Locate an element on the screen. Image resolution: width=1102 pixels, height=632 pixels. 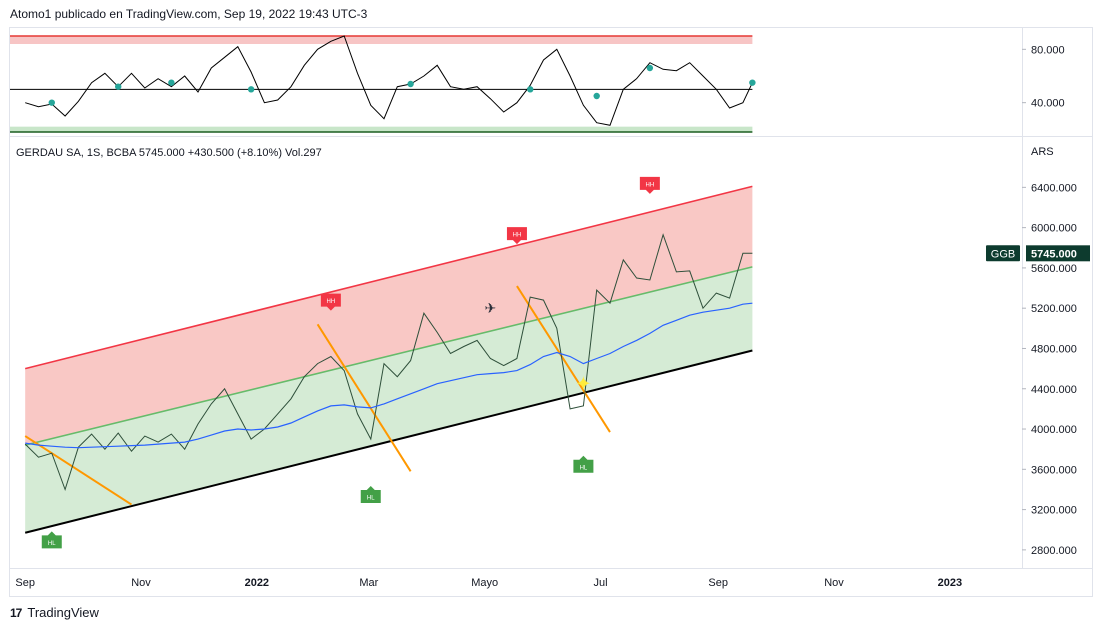
airplane-icon: ✈ is located at coordinates (491, 309).